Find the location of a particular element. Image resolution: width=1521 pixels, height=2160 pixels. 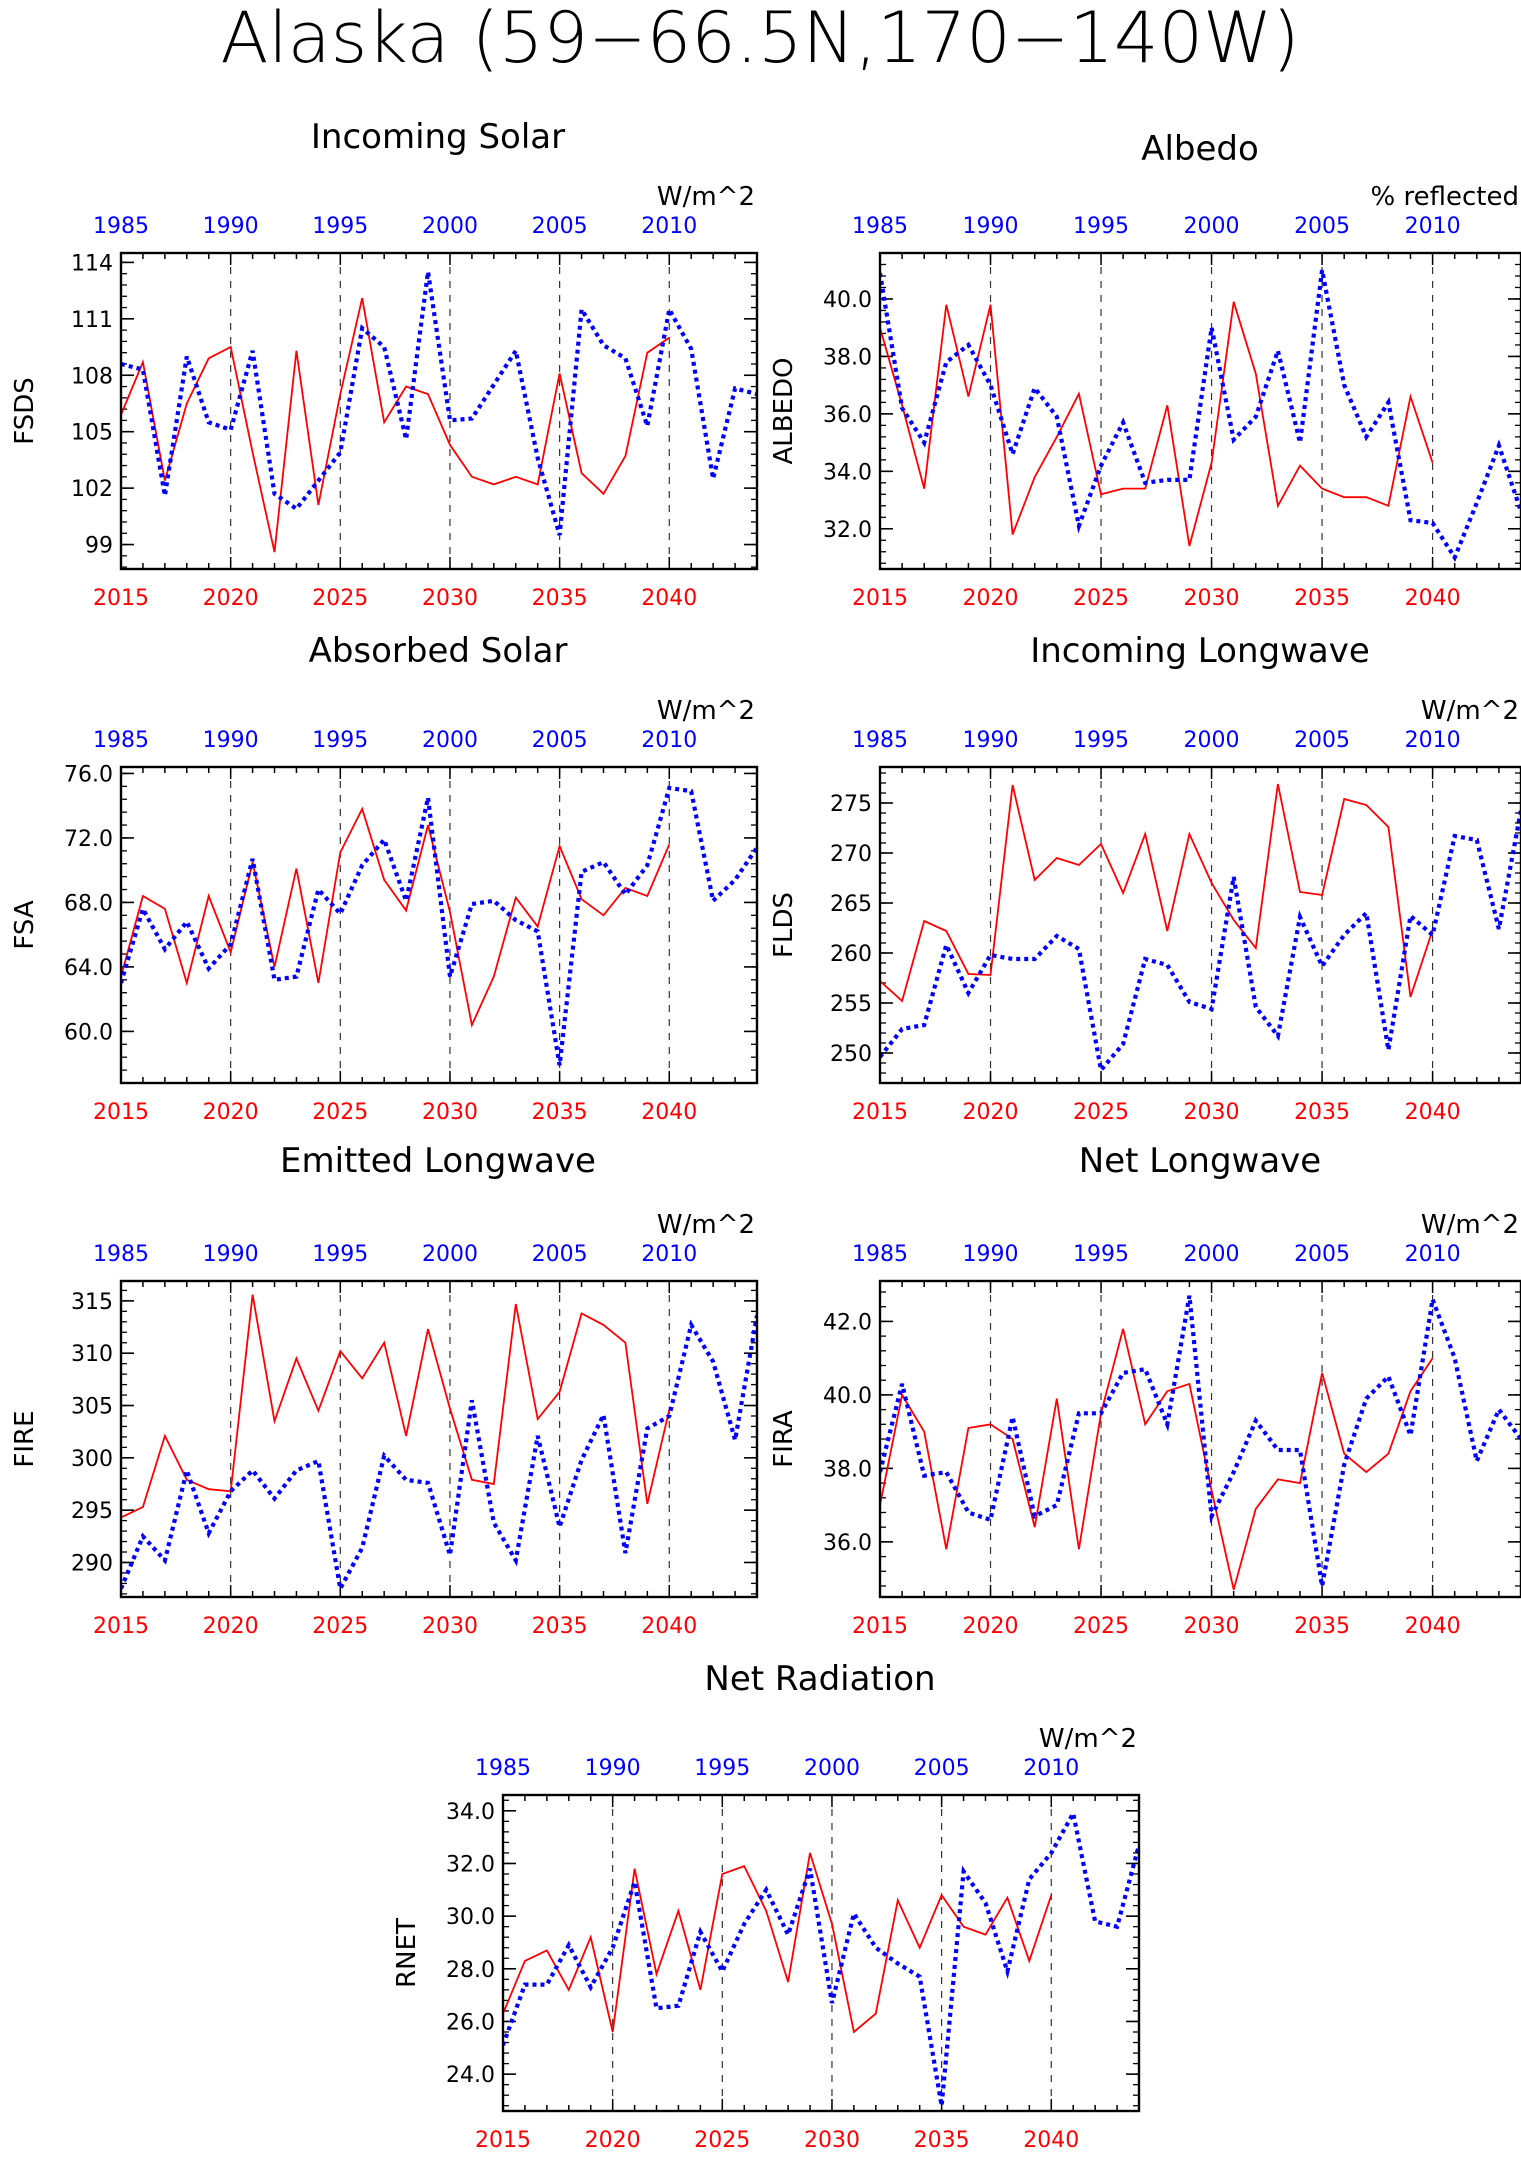

y-tick-label: 99 is located at coordinates (99, 546).